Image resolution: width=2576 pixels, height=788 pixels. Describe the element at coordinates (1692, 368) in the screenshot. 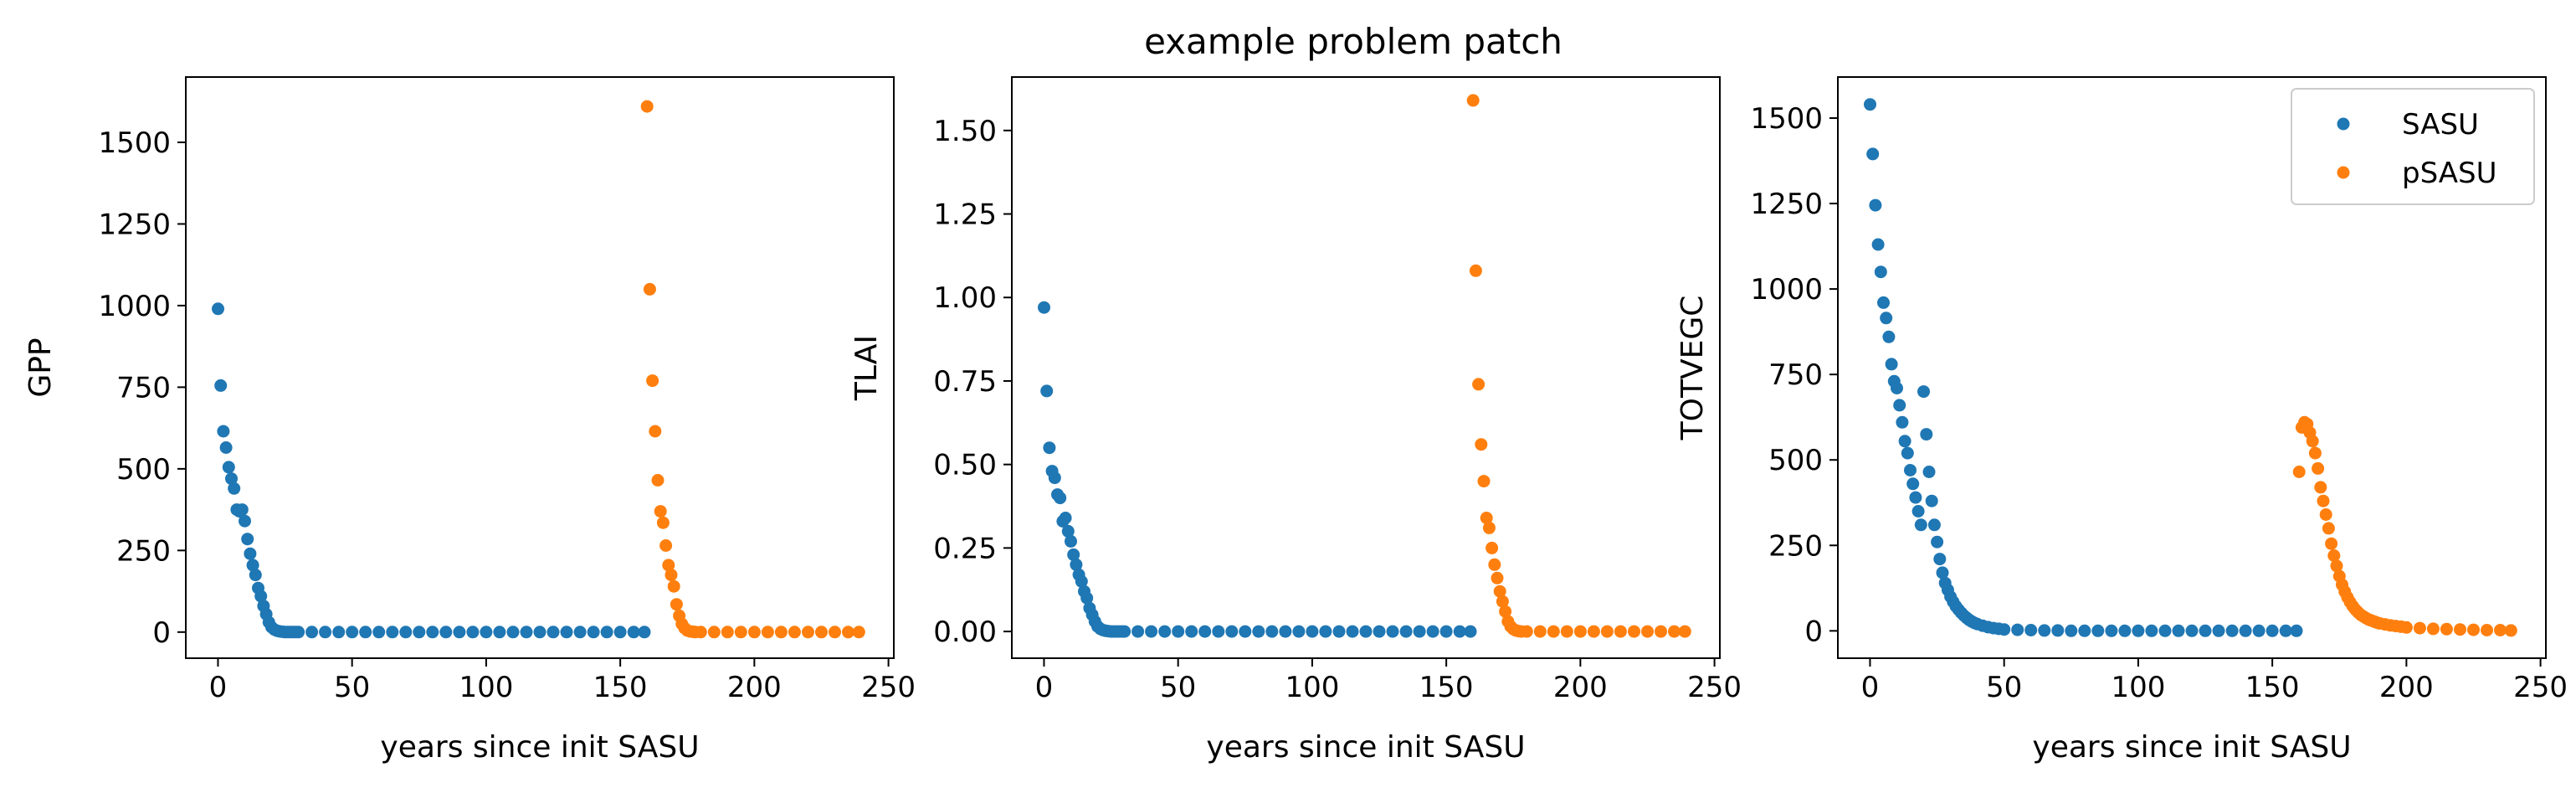

I see `y-axis-label: TOTVEGC` at that location.